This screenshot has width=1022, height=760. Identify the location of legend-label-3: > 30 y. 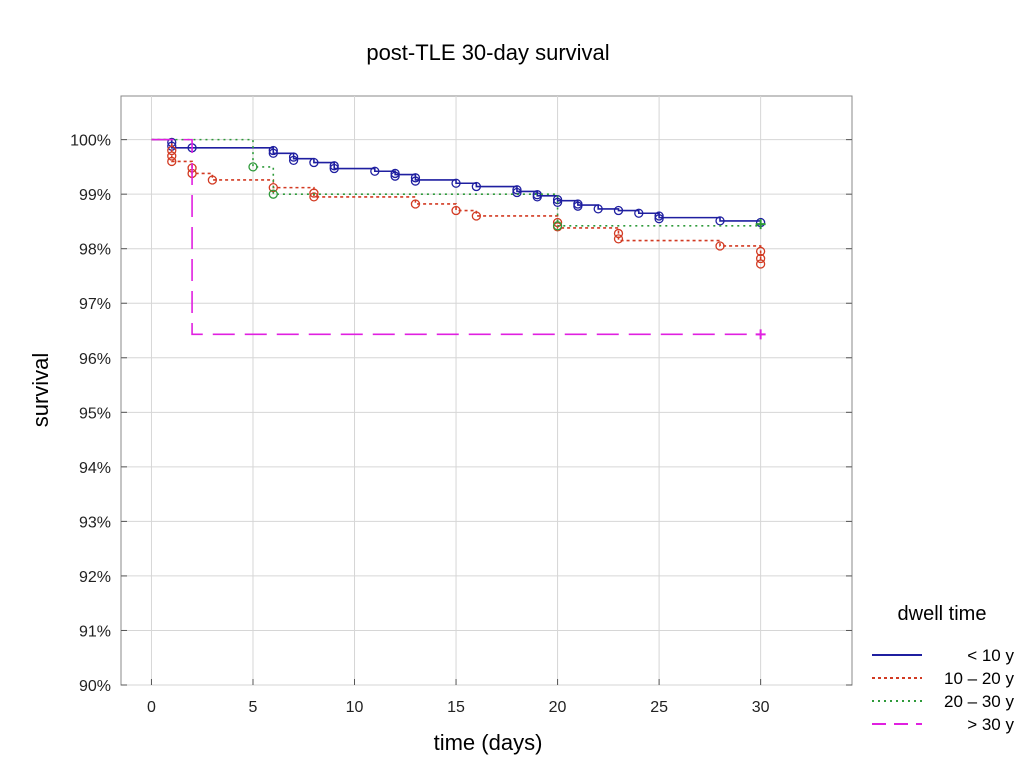
(990, 724).